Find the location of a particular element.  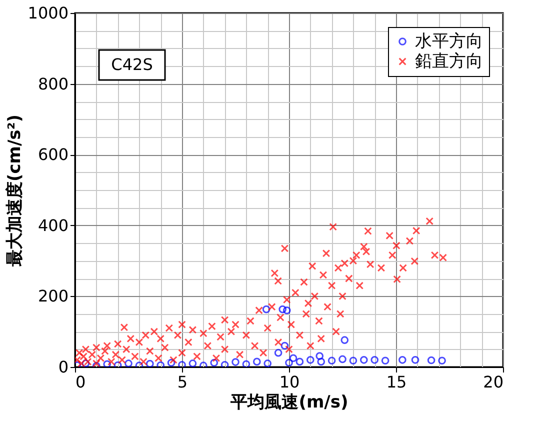

y-tick-label: 1000 is located at coordinates (48, 13).